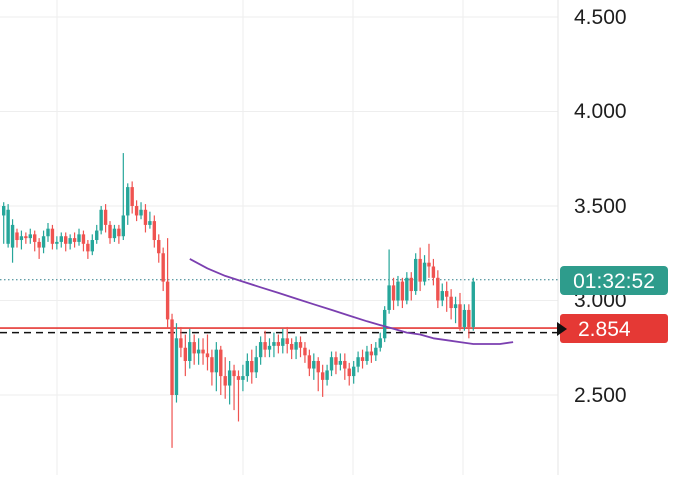 This screenshot has width=680, height=480. I want to click on countdown-badge, so click(614, 280).